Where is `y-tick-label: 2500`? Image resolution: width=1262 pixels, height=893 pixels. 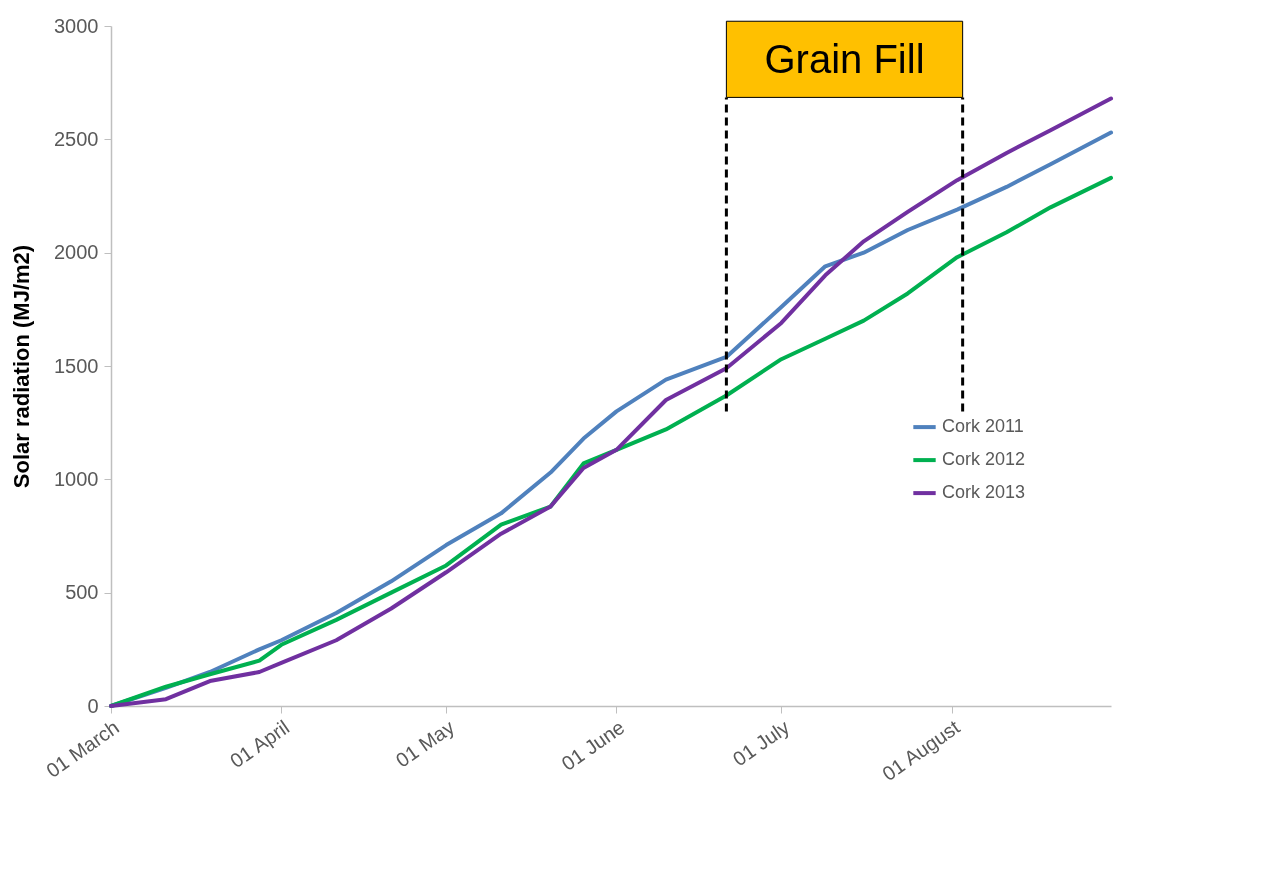 y-tick-label: 2500 is located at coordinates (76, 138).